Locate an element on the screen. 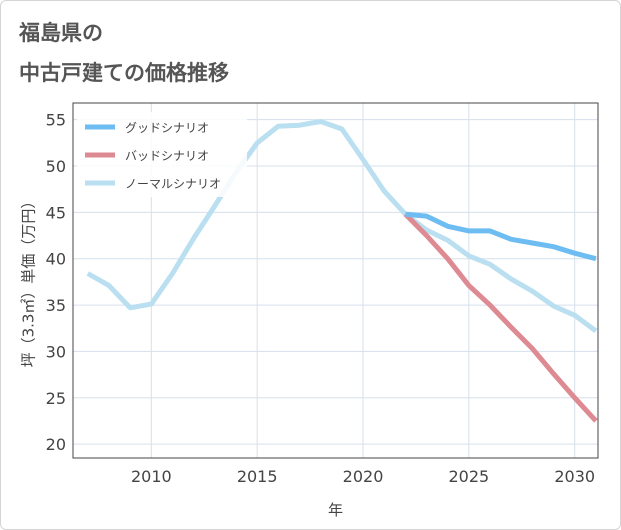  series-line-bad is located at coordinates (500, 317).